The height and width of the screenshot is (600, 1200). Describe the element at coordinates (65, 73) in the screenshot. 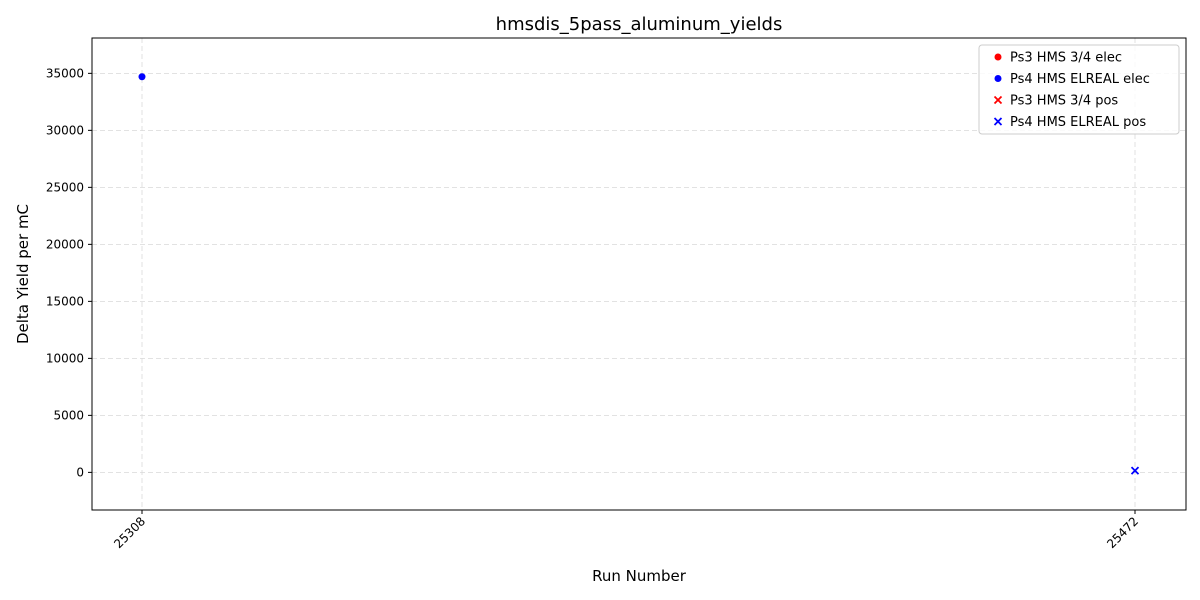

I see `y-tick-label: 35000` at that location.